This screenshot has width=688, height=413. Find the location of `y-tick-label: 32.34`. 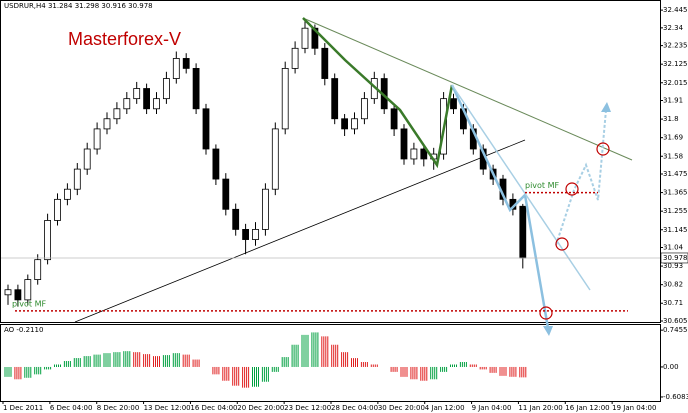

y-tick-label: 32.34 is located at coordinates (673, 28).